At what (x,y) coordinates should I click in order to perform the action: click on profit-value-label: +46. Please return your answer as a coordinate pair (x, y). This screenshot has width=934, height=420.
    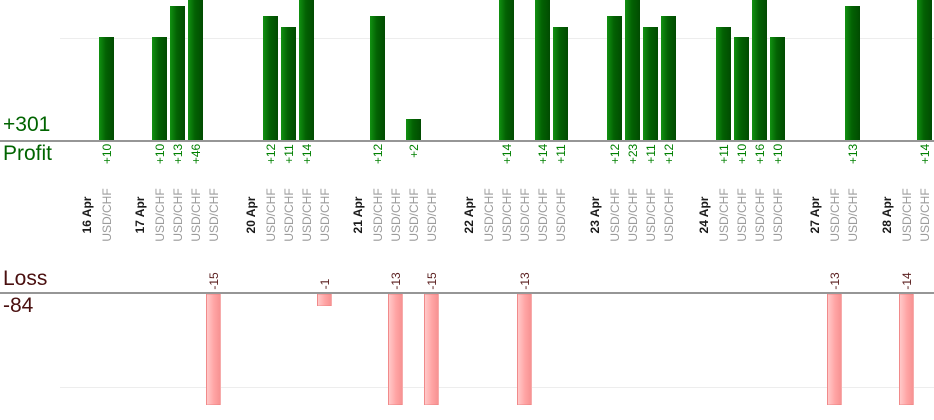
    Looking at the image, I should click on (196, 154).